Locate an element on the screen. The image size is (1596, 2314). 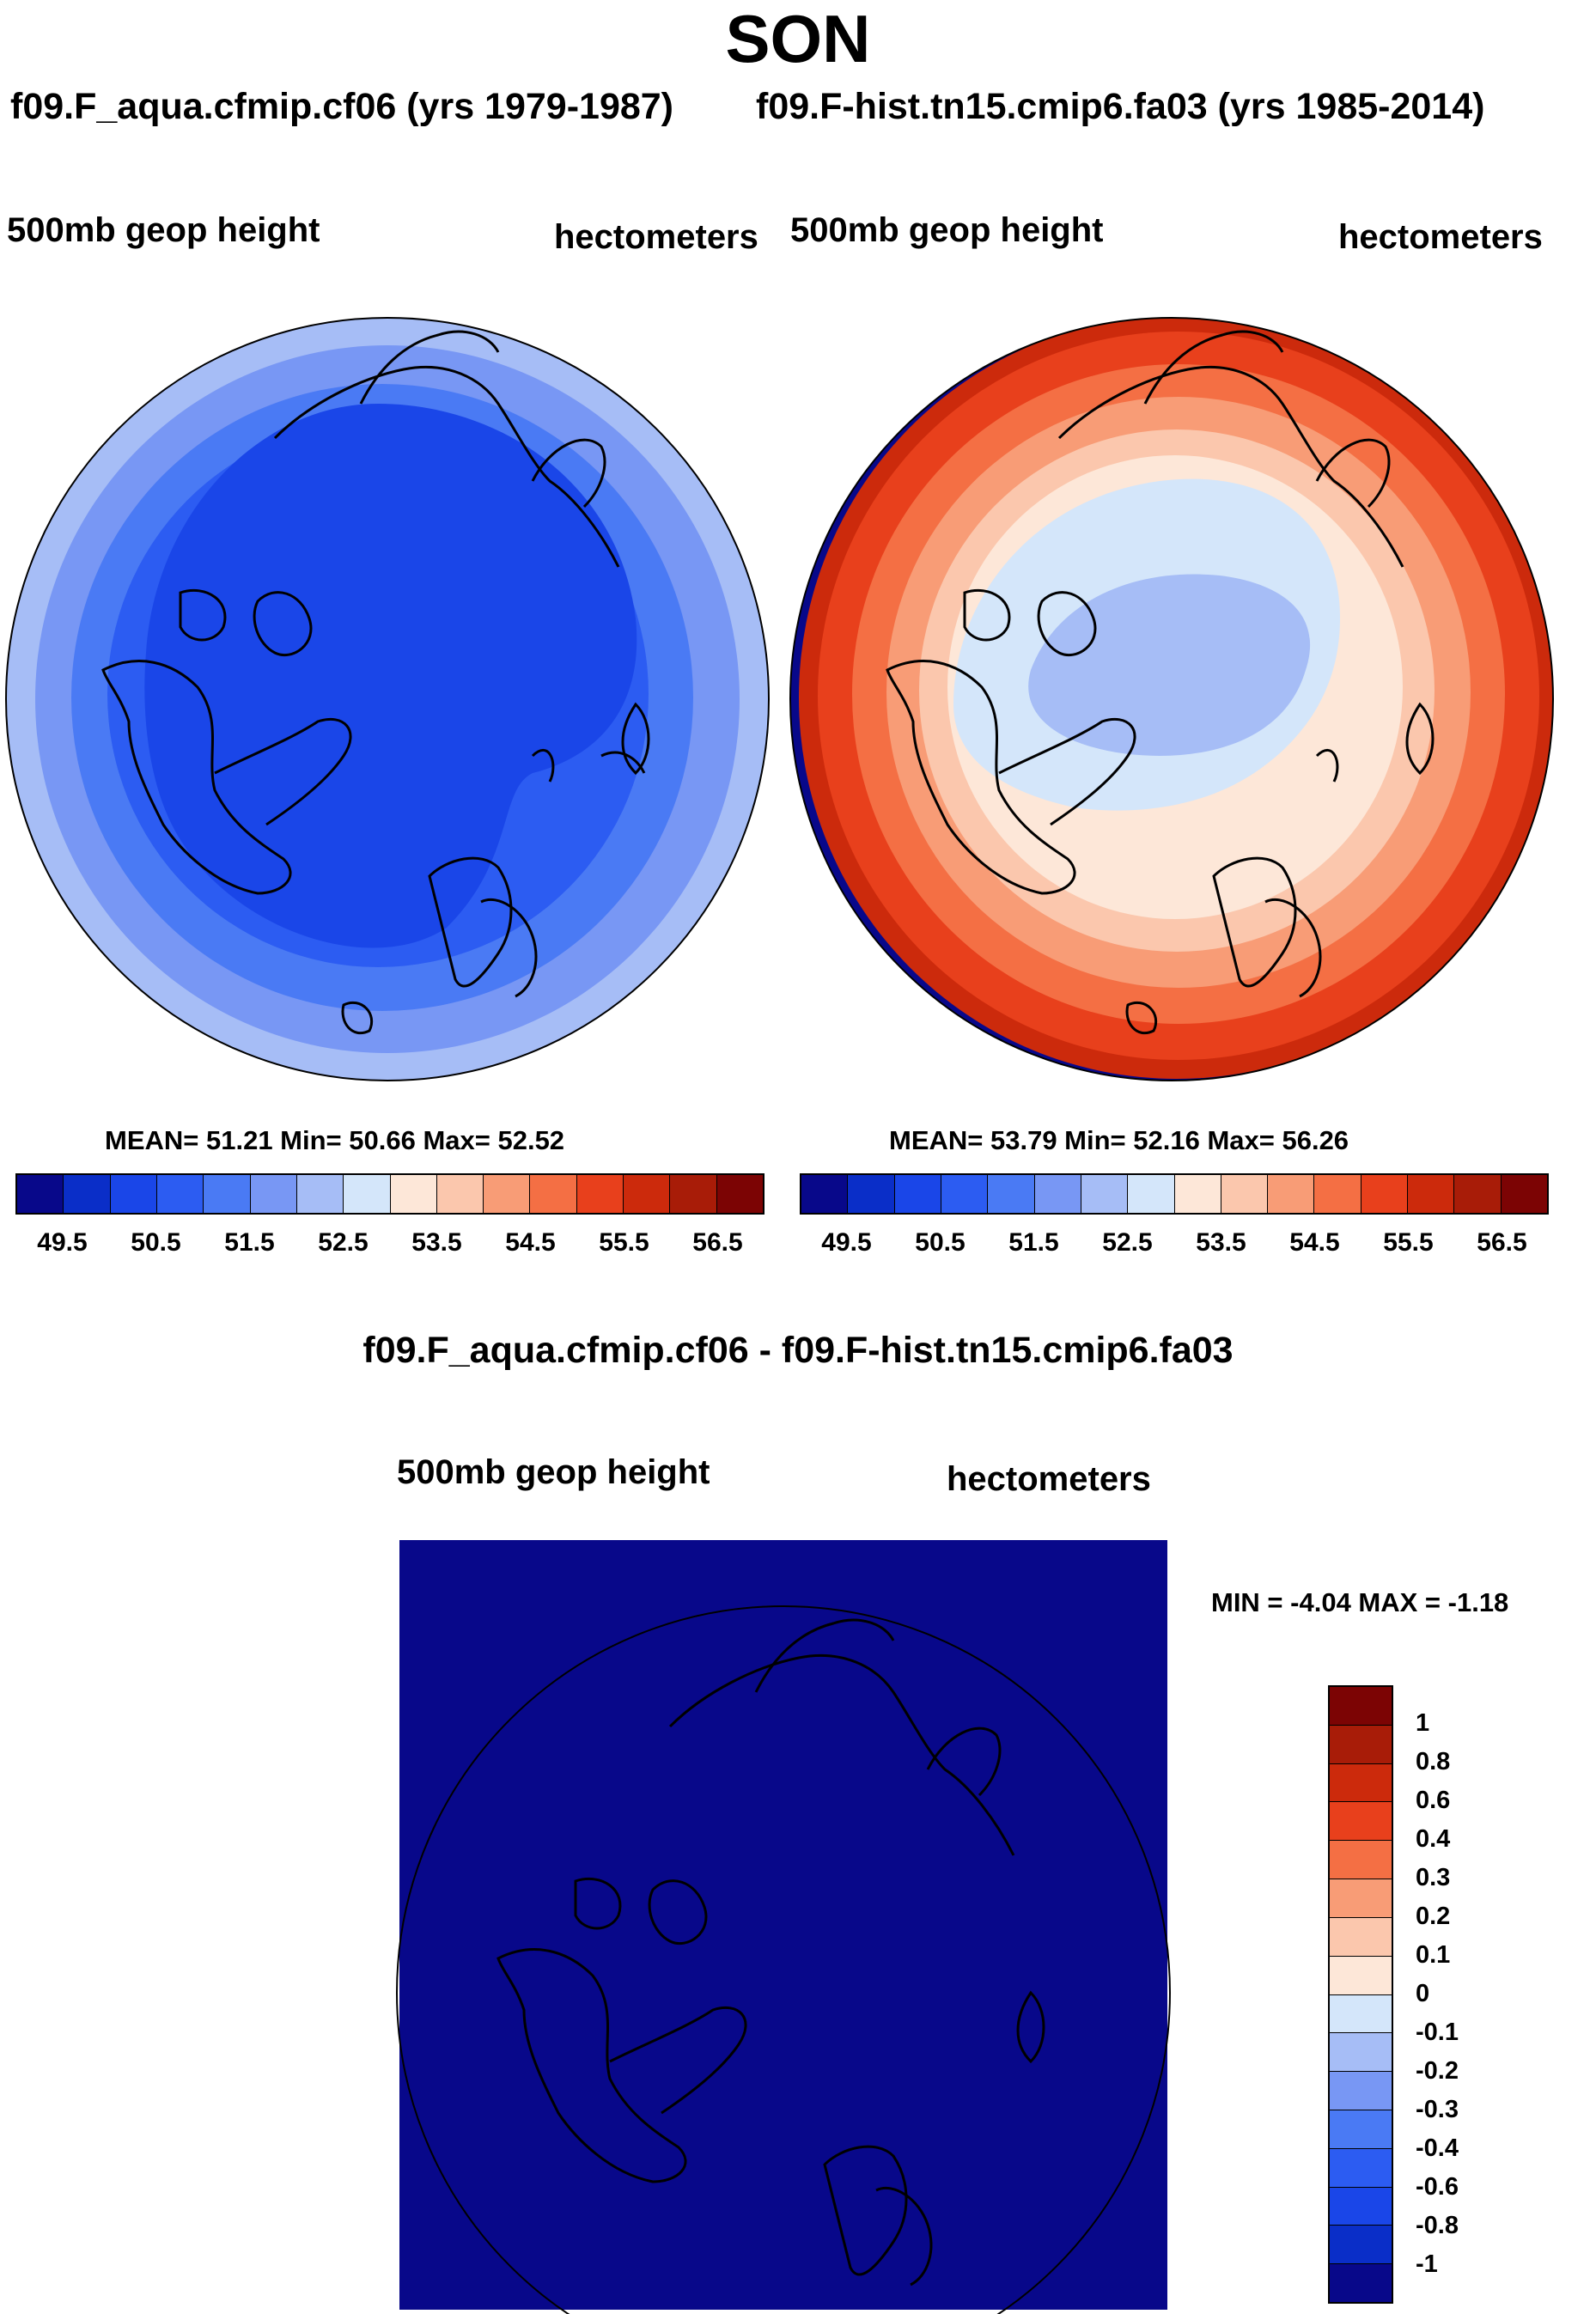
panel1-units: hectometers is located at coordinates (656, 237).